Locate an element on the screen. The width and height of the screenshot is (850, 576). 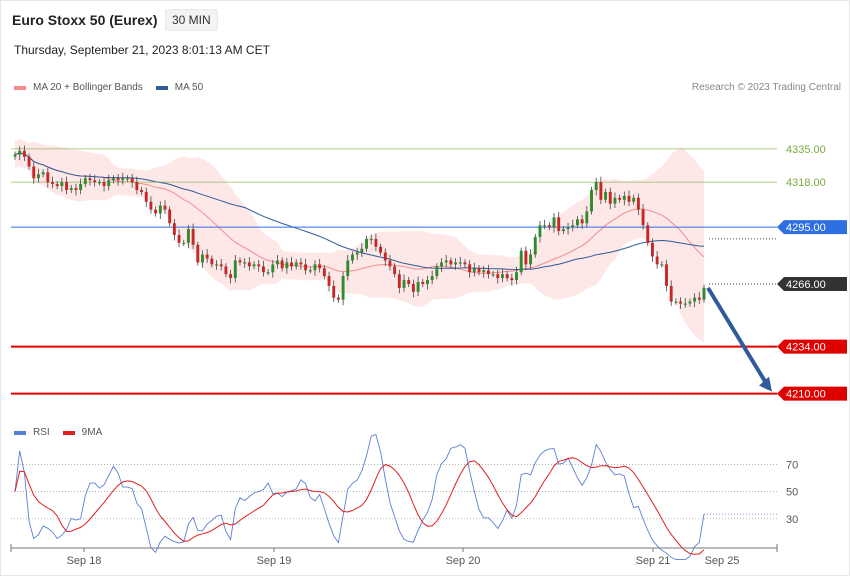
legend-label-ma50: MA 50 is located at coordinates (189, 87).